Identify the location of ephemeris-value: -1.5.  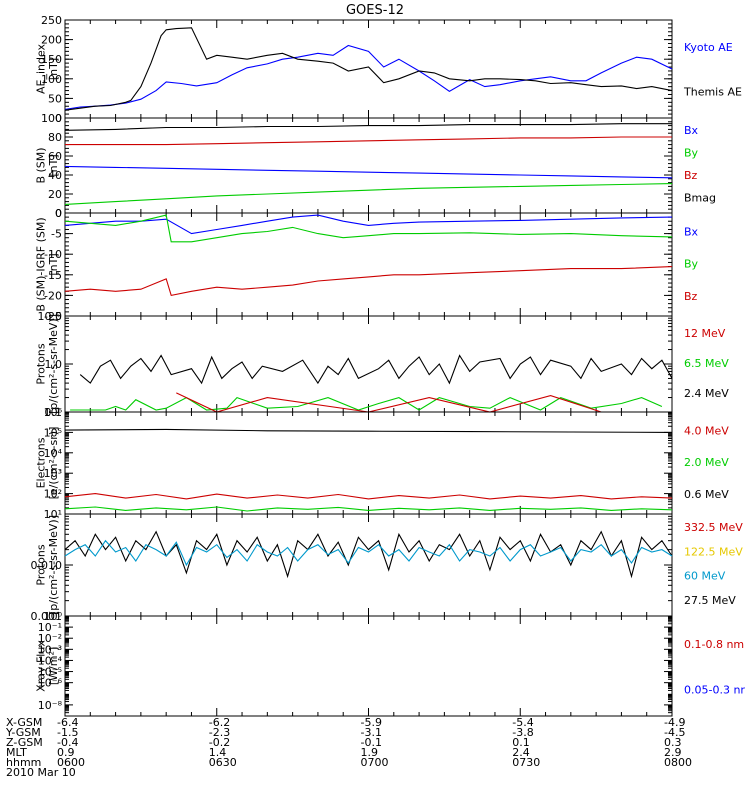
(67, 732).